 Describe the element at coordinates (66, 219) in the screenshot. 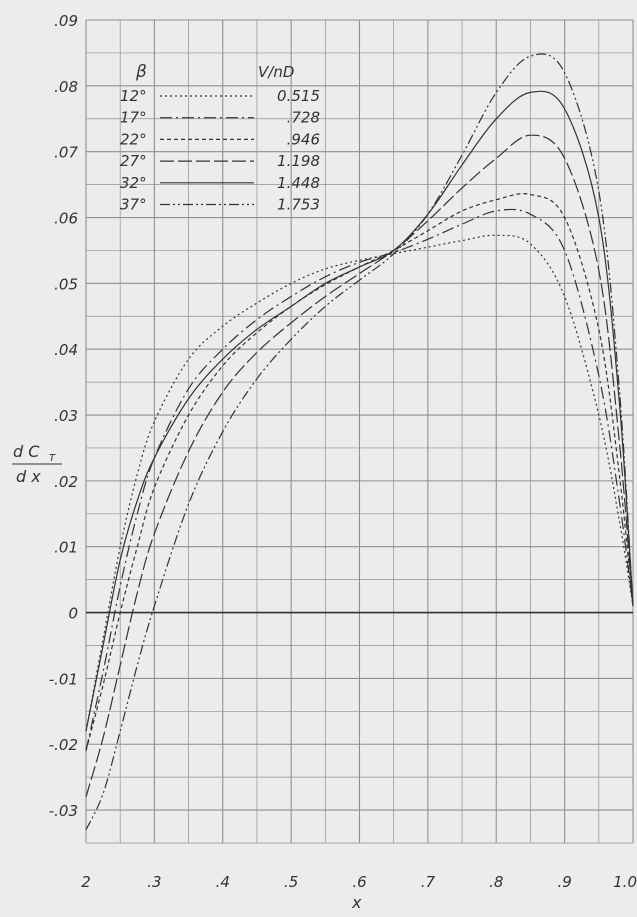

I see `y-tick-label: .06` at that location.